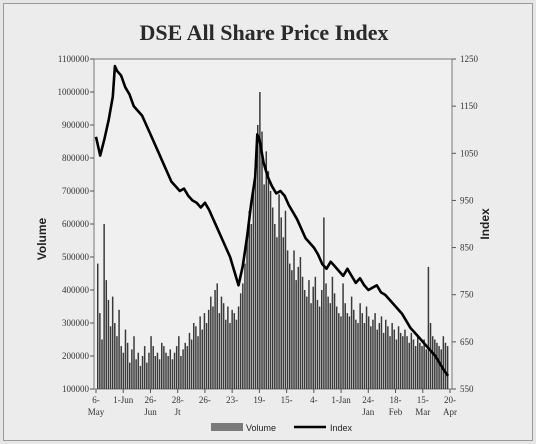 The width and height of the screenshot is (536, 444). I want to click on x-tick-label: 4-, so click(314, 400).